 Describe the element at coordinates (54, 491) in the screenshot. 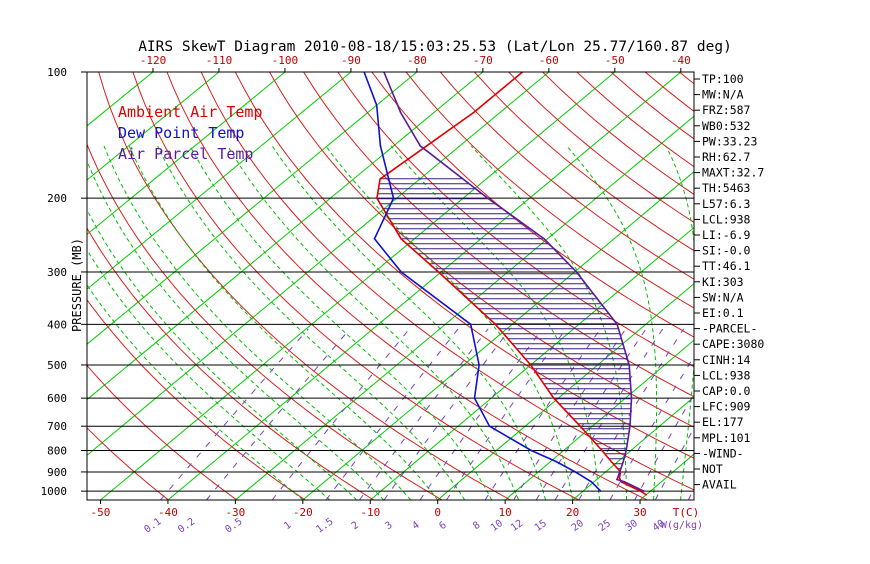

I see `y-tick-label: 1000` at that location.